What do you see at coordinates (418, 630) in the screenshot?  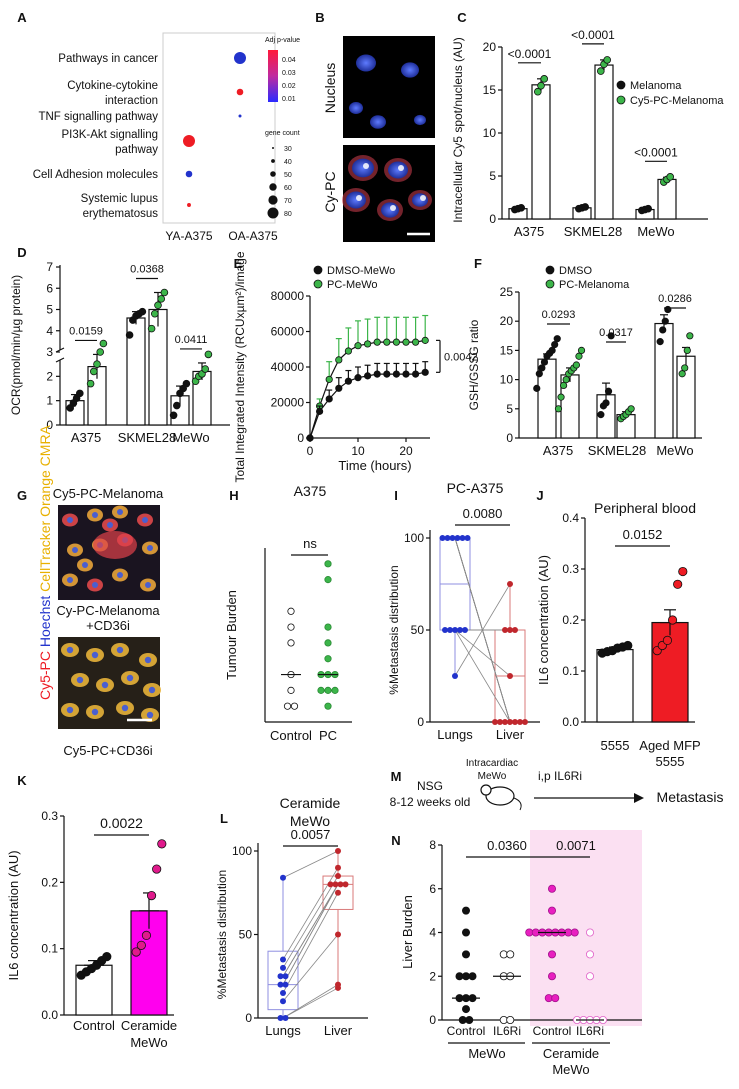 I see `panel-I-y-tick-label: 50` at bounding box center [418, 630].